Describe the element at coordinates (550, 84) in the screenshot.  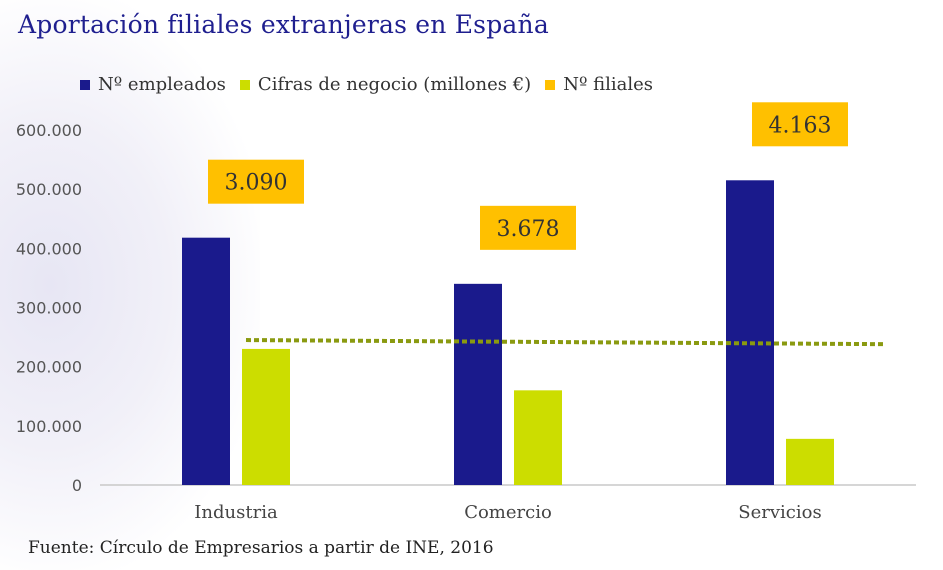
I see `legend-swatch-filiales` at that location.